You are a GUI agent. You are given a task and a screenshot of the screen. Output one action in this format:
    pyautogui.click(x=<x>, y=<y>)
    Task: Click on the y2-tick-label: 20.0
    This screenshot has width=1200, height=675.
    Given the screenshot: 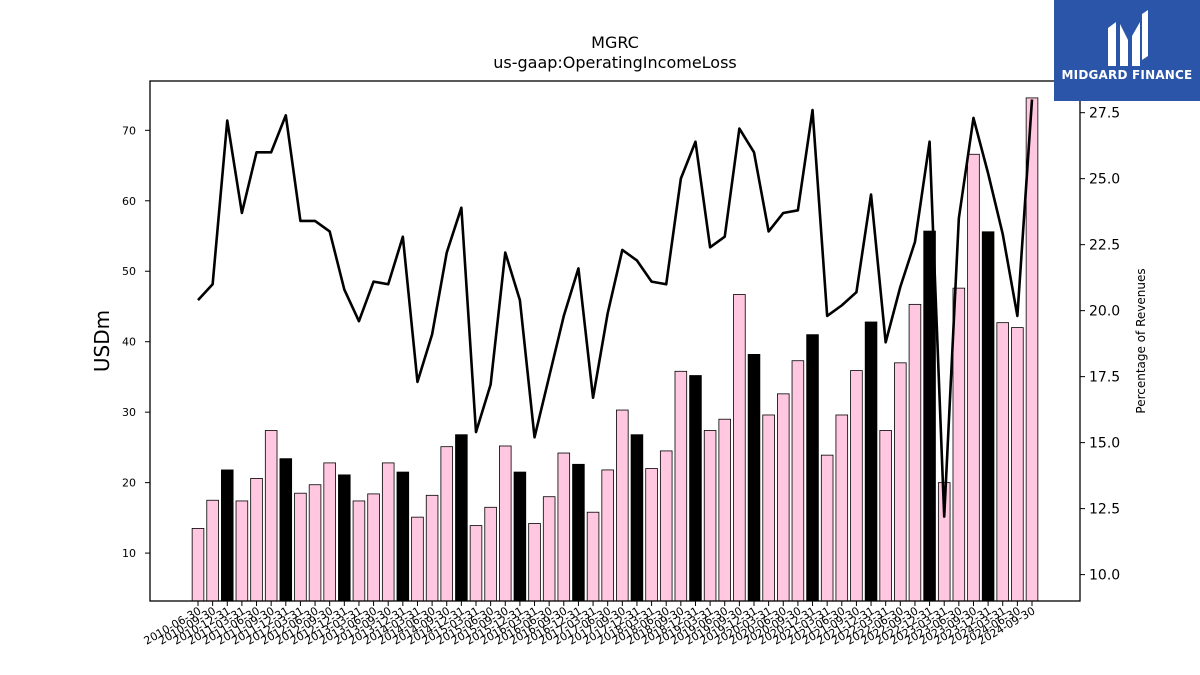 What is the action you would take?
    pyautogui.click(x=1104, y=312)
    